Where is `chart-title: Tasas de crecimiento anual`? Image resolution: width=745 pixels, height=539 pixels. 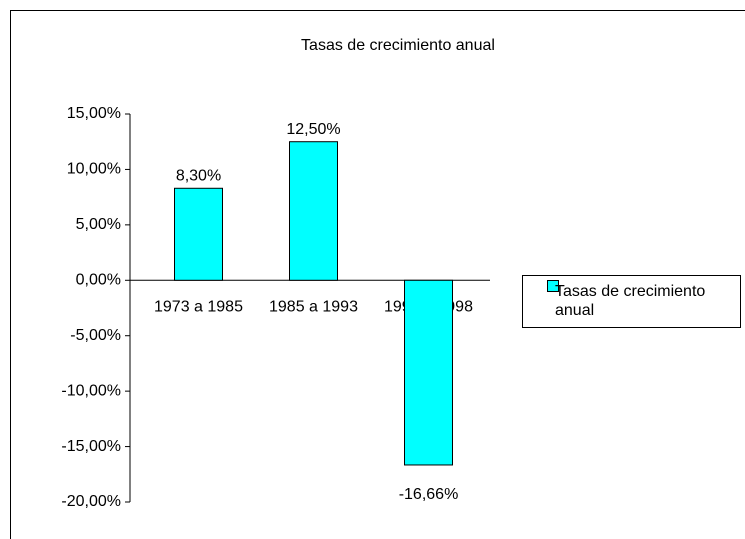
chart-title: Tasas de crecimiento anual is located at coordinates (398, 45).